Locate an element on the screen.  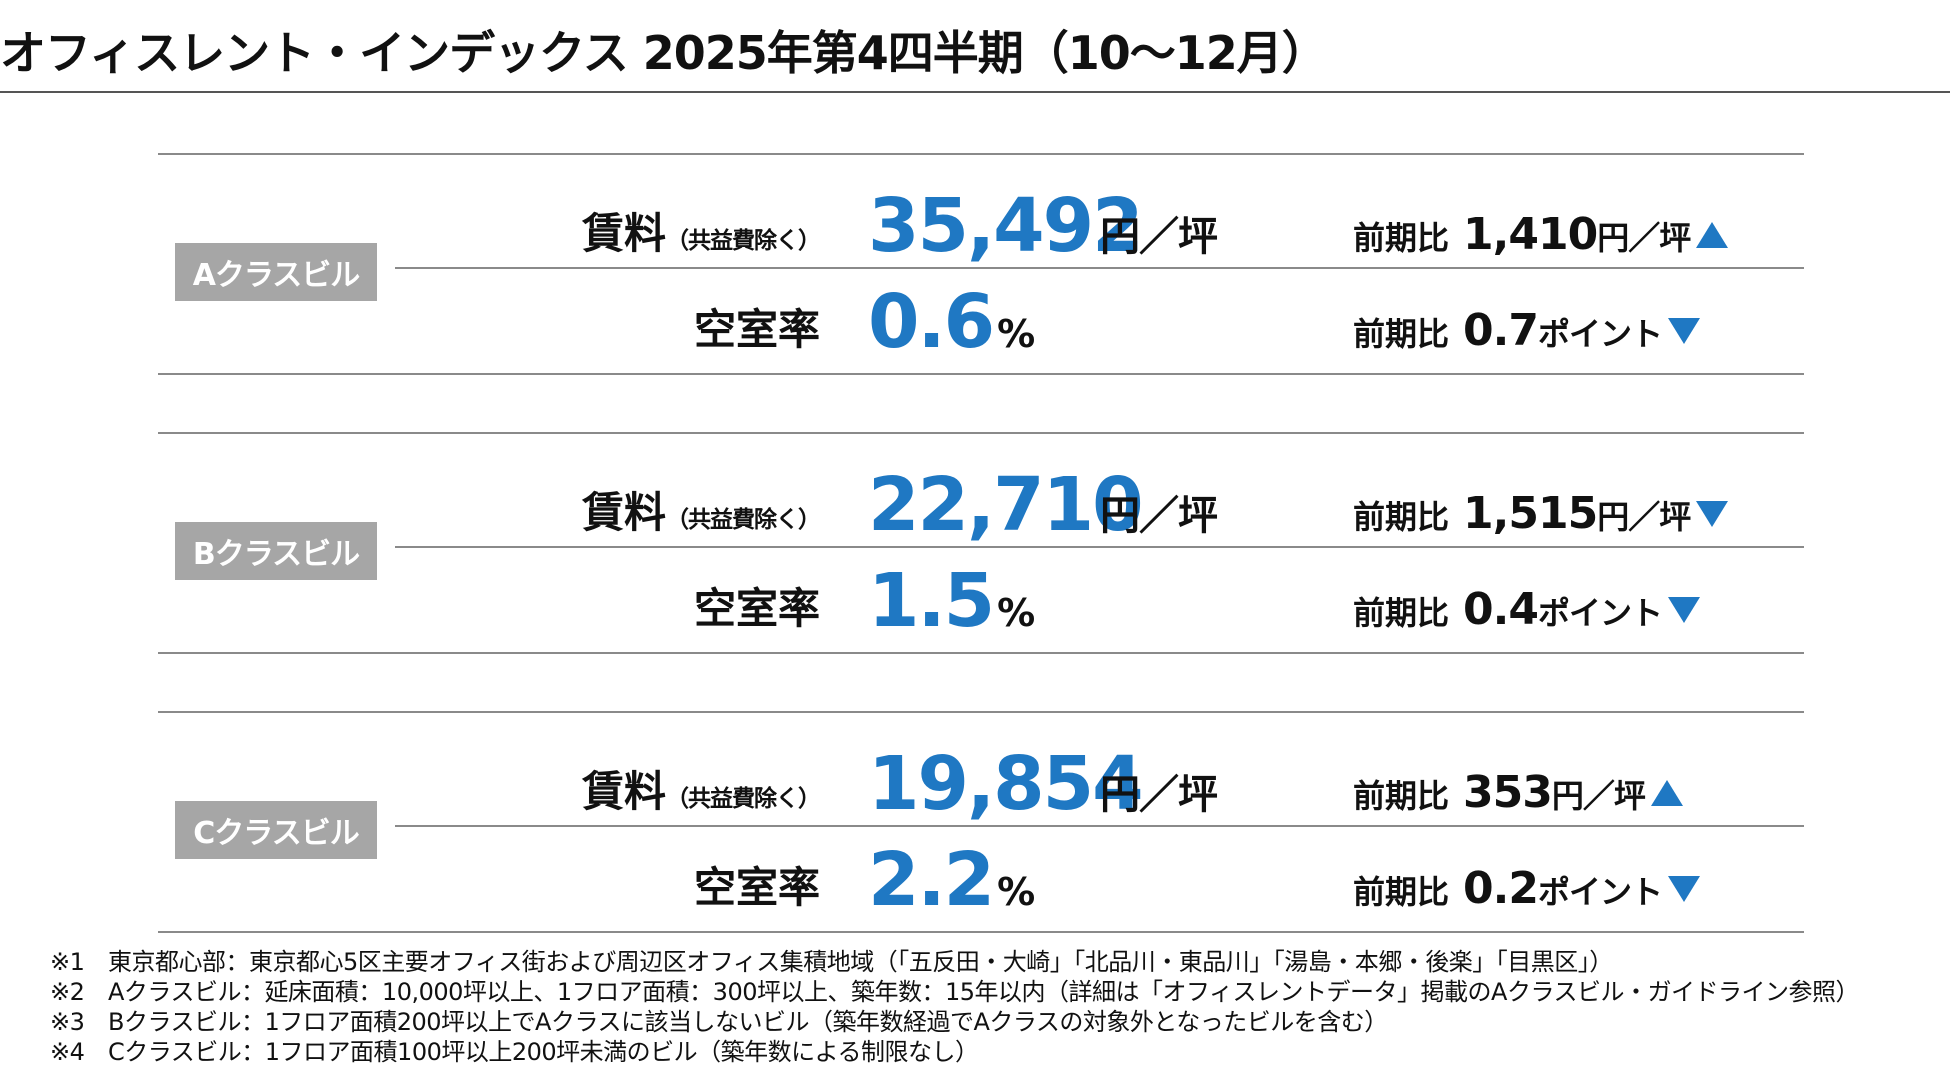
rent-value: 22,710 is located at coordinates (1006, 505).